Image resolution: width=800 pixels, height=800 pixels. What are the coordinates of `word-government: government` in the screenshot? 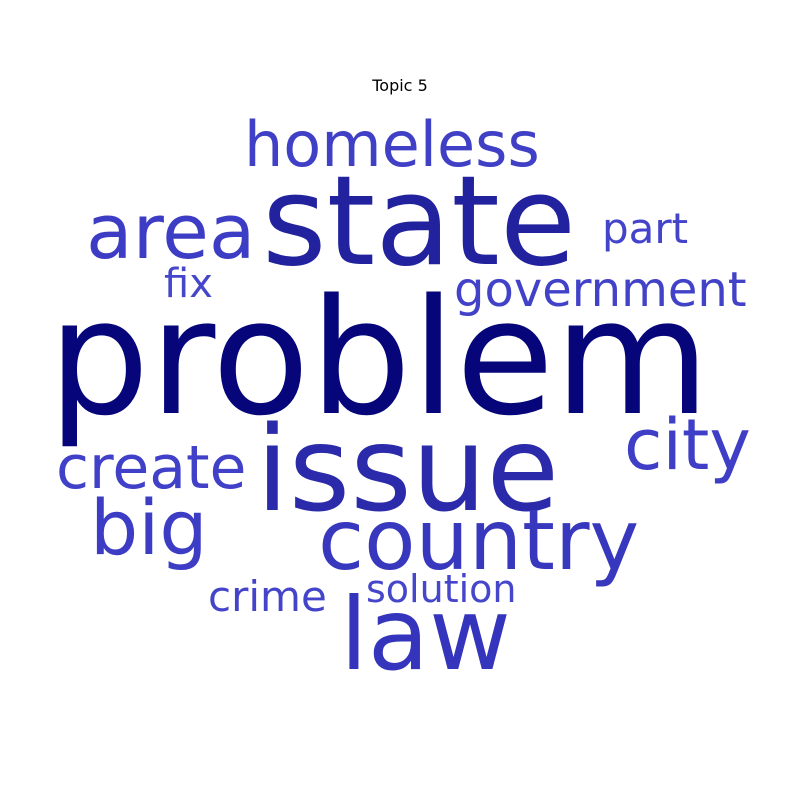 It's located at (600, 290).